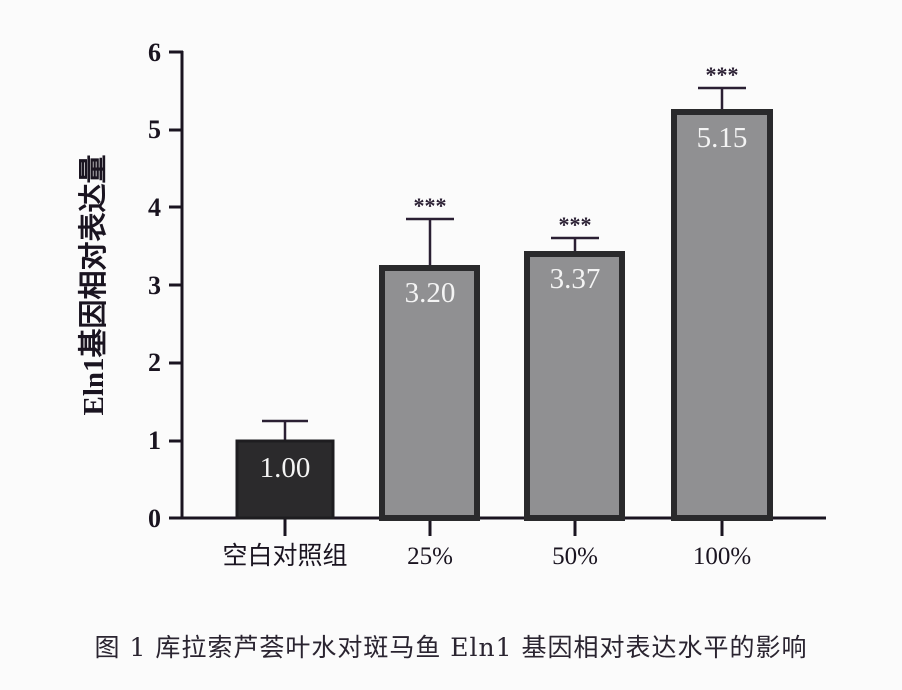 Image resolution: width=902 pixels, height=690 pixels. Describe the element at coordinates (722, 138) in the screenshot. I see `value-label-100: 5.15` at that location.